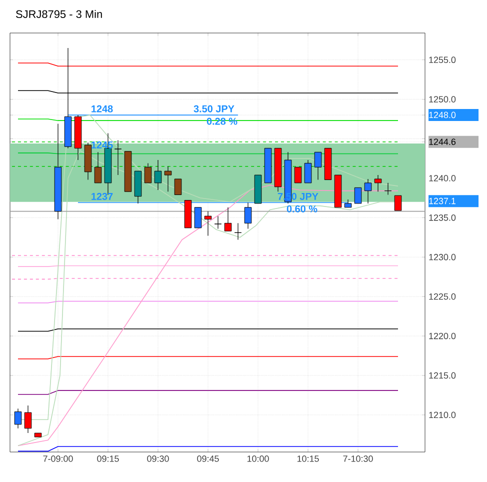  What do you see at coordinates (58, 459) in the screenshot?
I see `x-tick-label: 7-09:00` at bounding box center [58, 459].